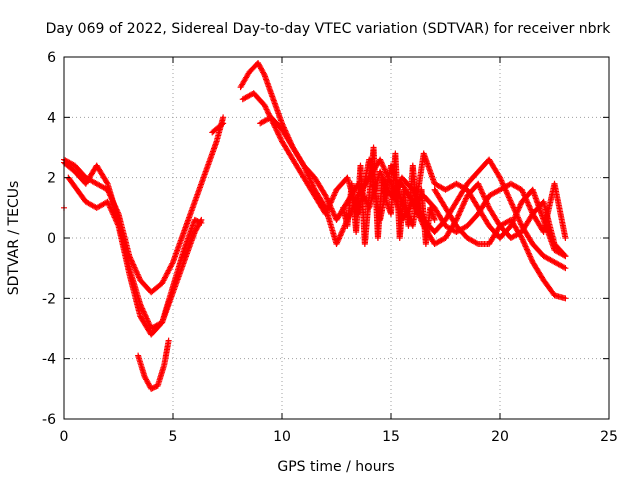 Image resolution: width=640 pixels, height=480 pixels. What do you see at coordinates (500, 437) in the screenshot?
I see `x-tick-label: 20` at bounding box center [500, 437].